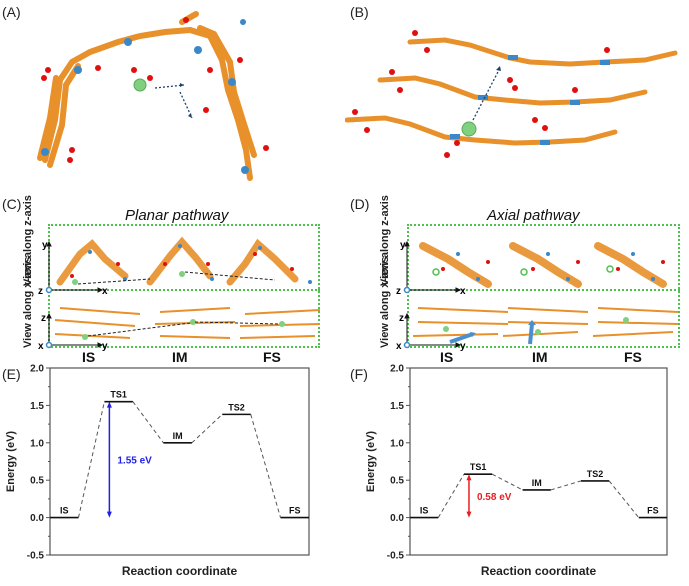 The height and width of the screenshot is (586, 689). I want to click on axis-z-label-d2: z, so click(401, 318).